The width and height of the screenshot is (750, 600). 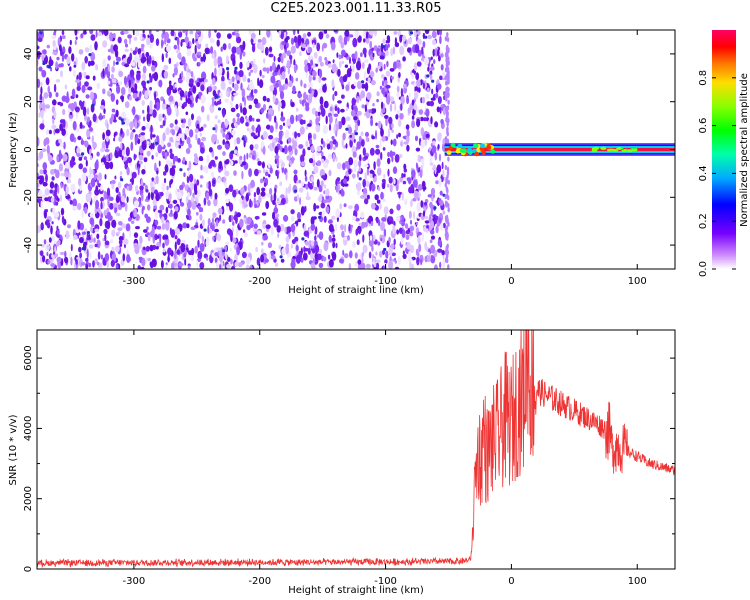 I want to click on colorbar-tick-label: 0.0, so click(x=703, y=269).